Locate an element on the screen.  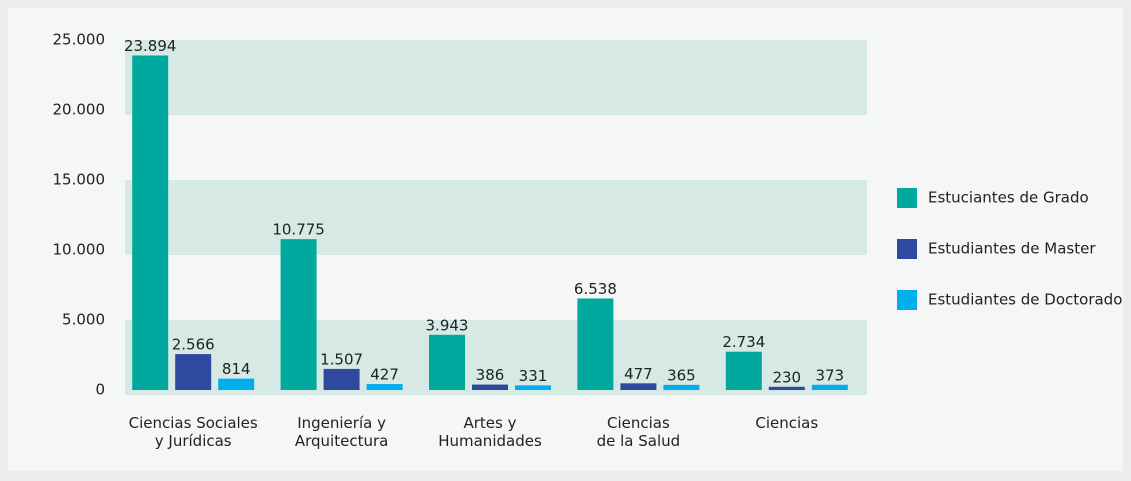
value-label: 2.566 is located at coordinates (193, 345).